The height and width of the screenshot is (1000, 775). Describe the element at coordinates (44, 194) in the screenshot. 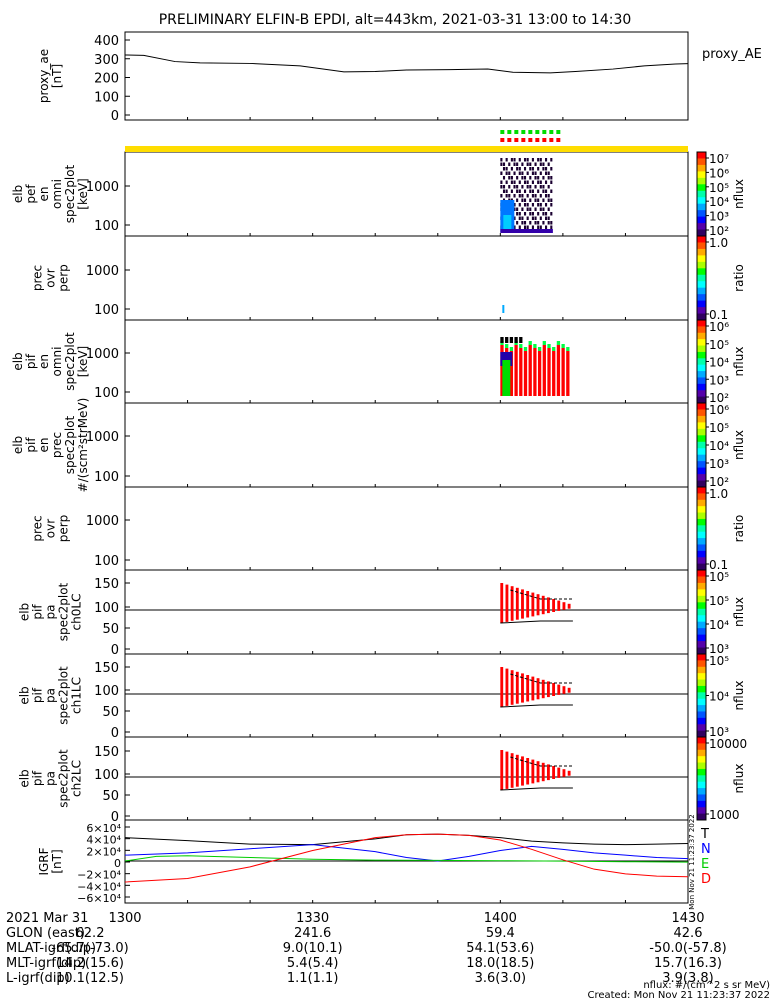

I see `y-axis-label: en` at that location.